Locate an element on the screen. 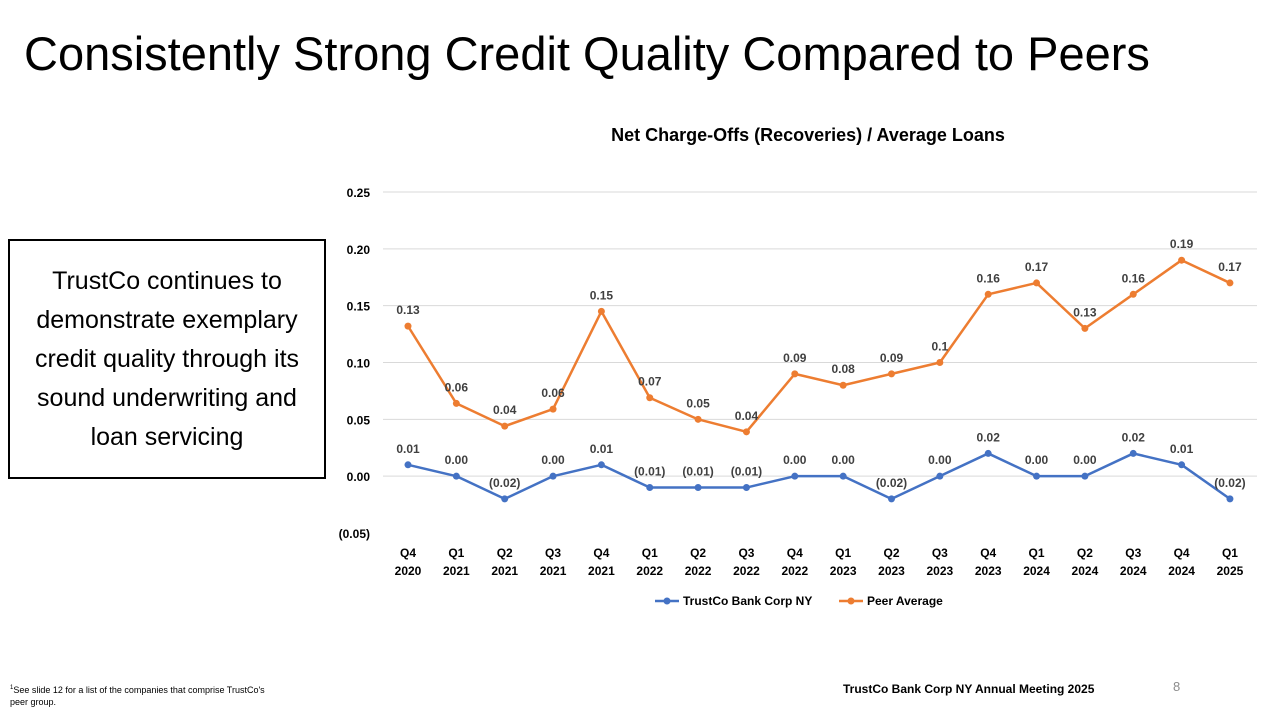 The height and width of the screenshot is (720, 1280). series-line is located at coordinates (819, 476).